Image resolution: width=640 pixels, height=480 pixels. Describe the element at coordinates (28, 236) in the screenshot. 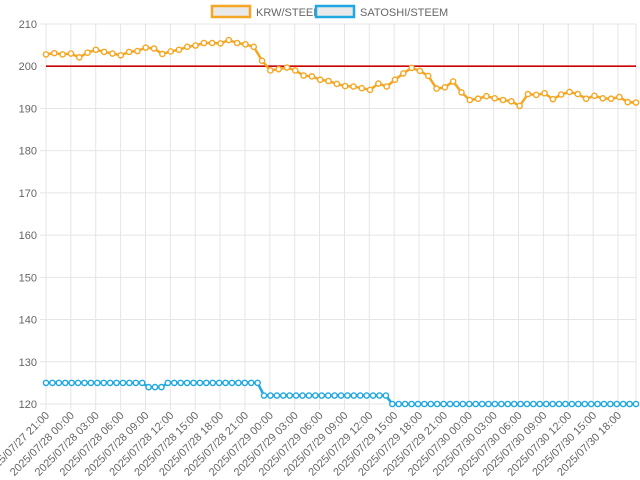

I see `y-tick-label: 160` at that location.